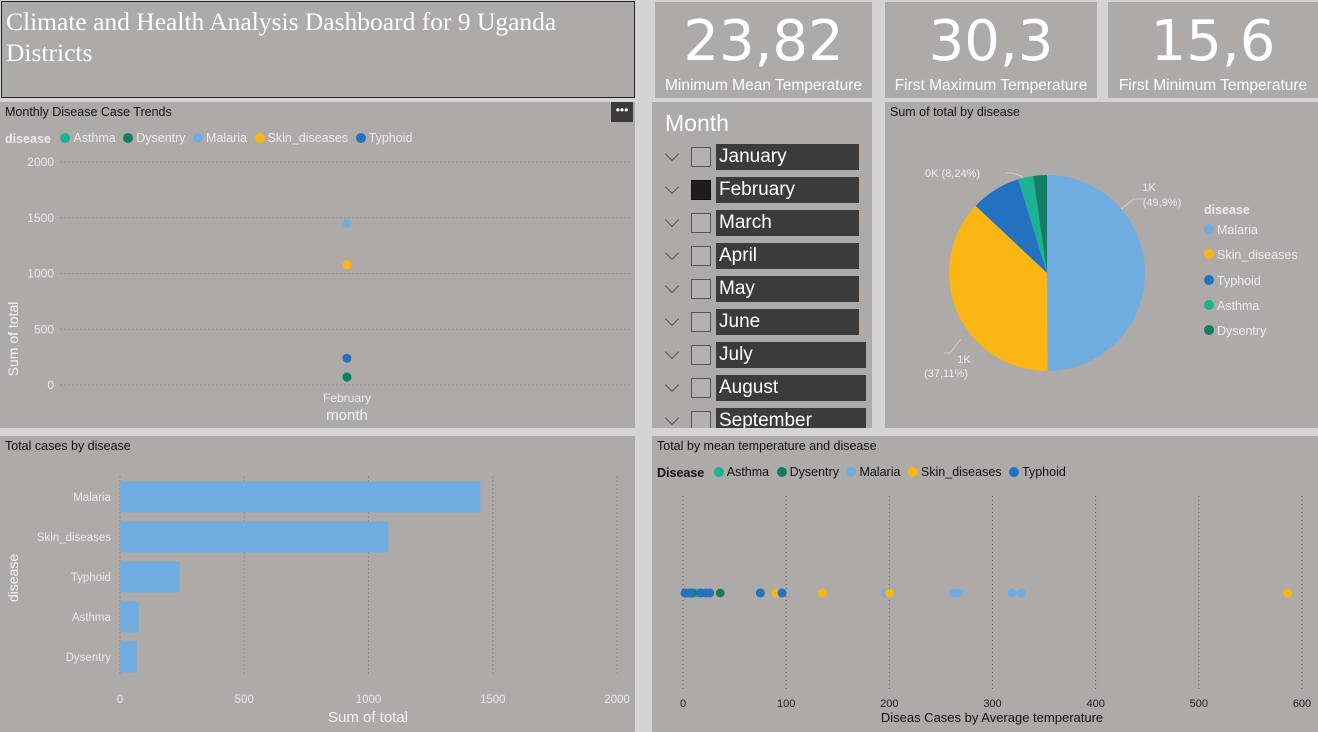 Image resolution: width=1318 pixels, height=732 pixels. What do you see at coordinates (622, 112) in the screenshot?
I see `more-options-button: •••` at bounding box center [622, 112].